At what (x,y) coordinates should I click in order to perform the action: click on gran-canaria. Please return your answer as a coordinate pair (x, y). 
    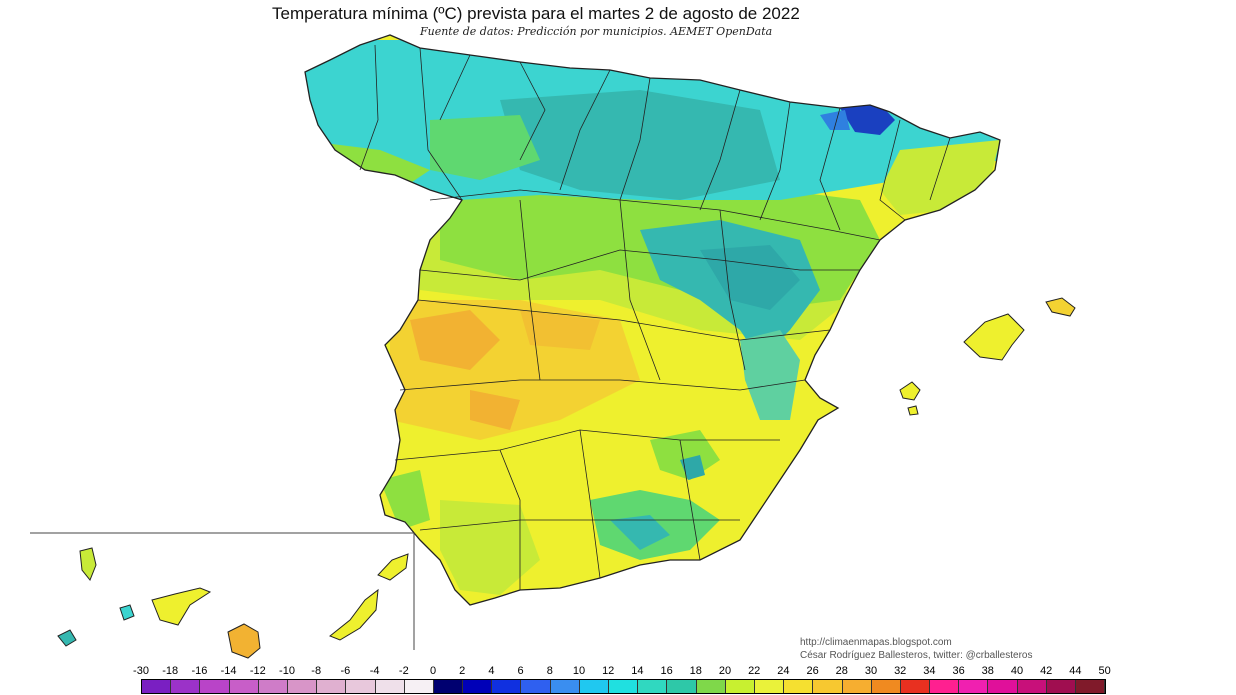
    Looking at the image, I should click on (244, 641).